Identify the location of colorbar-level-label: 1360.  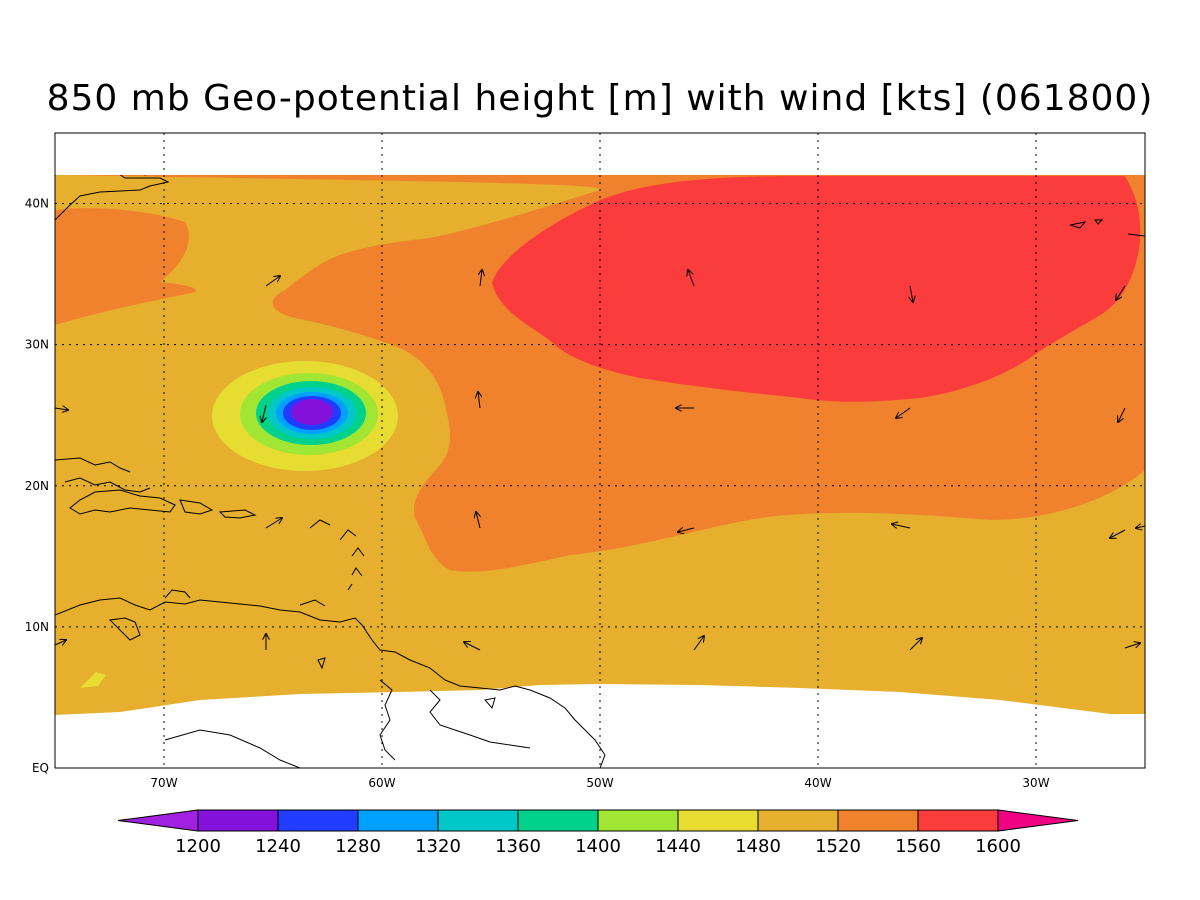
(518, 846).